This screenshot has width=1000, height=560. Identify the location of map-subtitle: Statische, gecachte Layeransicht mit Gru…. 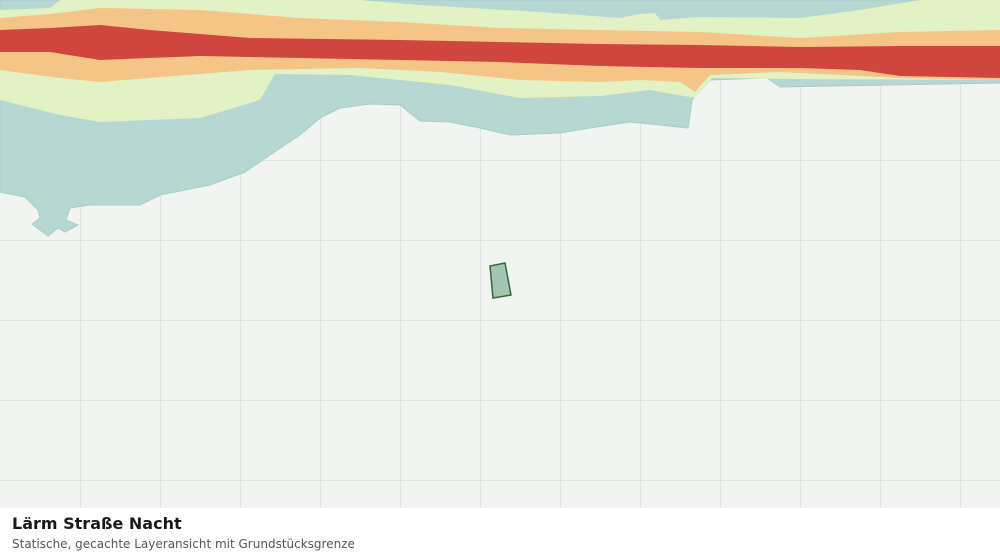
(183, 544).